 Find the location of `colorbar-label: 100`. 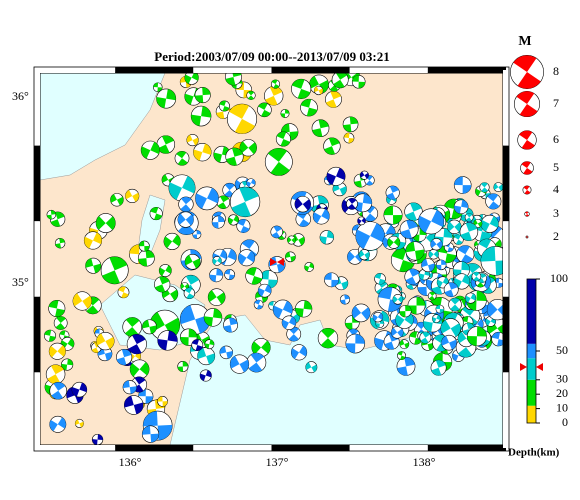

colorbar-label: 100 is located at coordinates (559, 278).